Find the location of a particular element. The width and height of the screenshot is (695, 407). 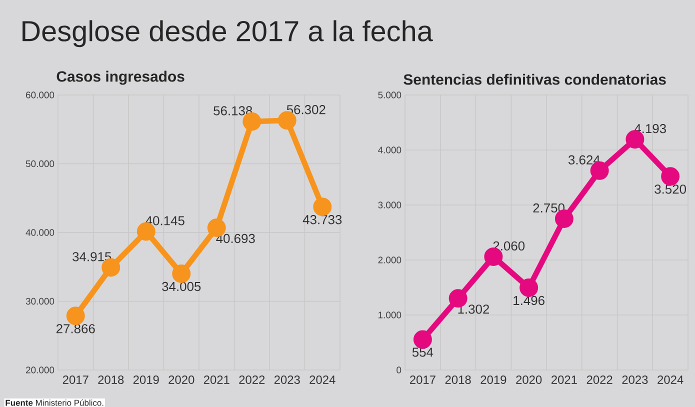

y-tick-label: 60.000 is located at coordinates (40, 95).